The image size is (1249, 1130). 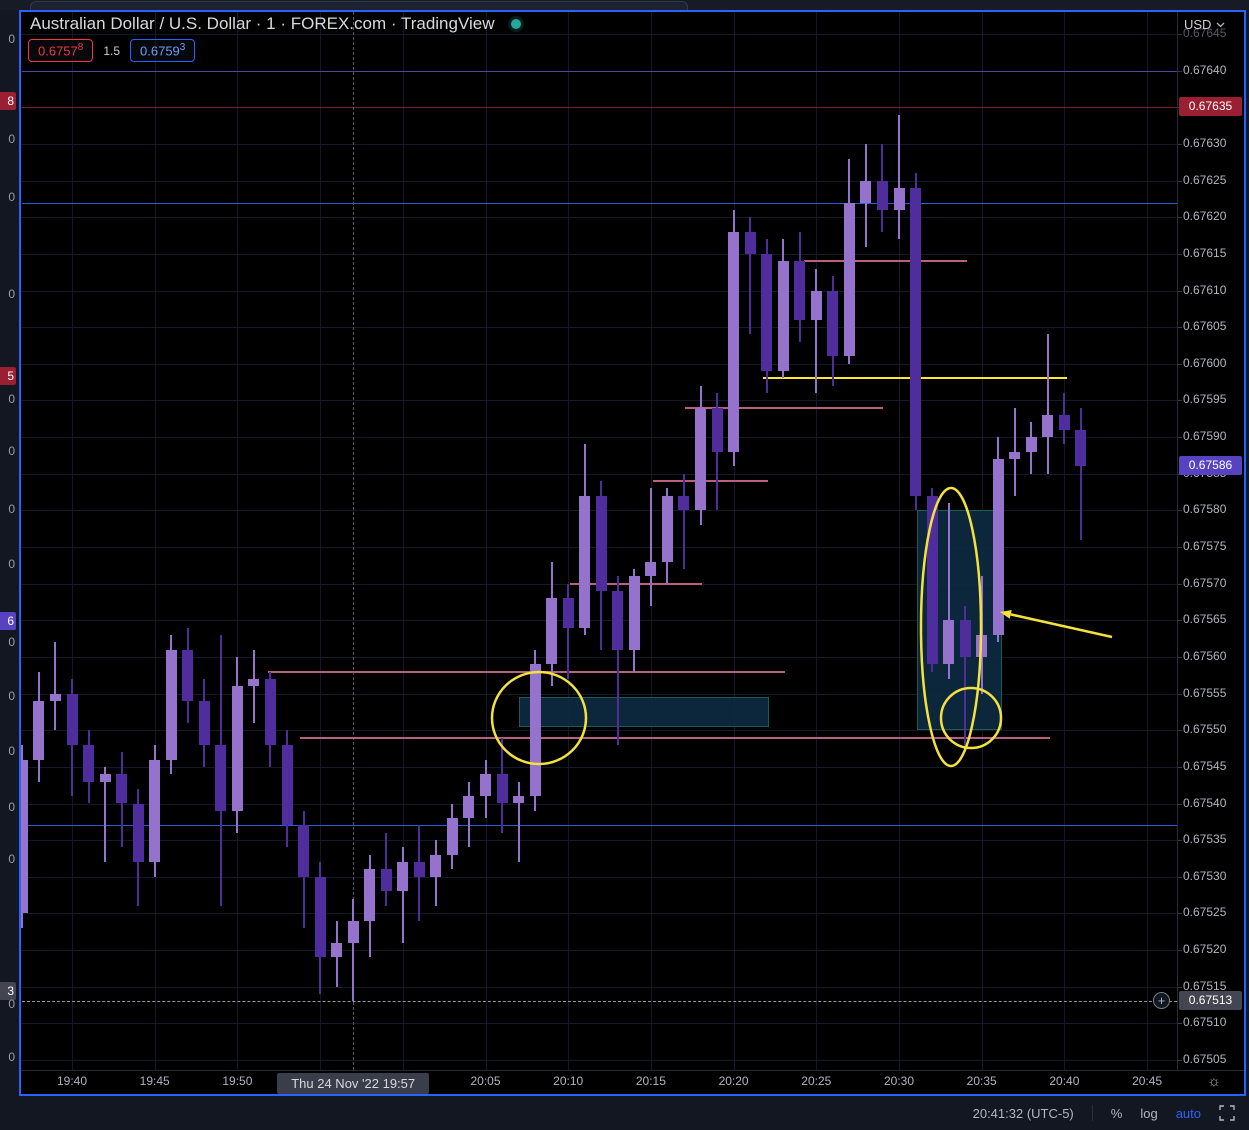 What do you see at coordinates (981, 1081) in the screenshot?
I see `time-axis-label: 20:35` at bounding box center [981, 1081].